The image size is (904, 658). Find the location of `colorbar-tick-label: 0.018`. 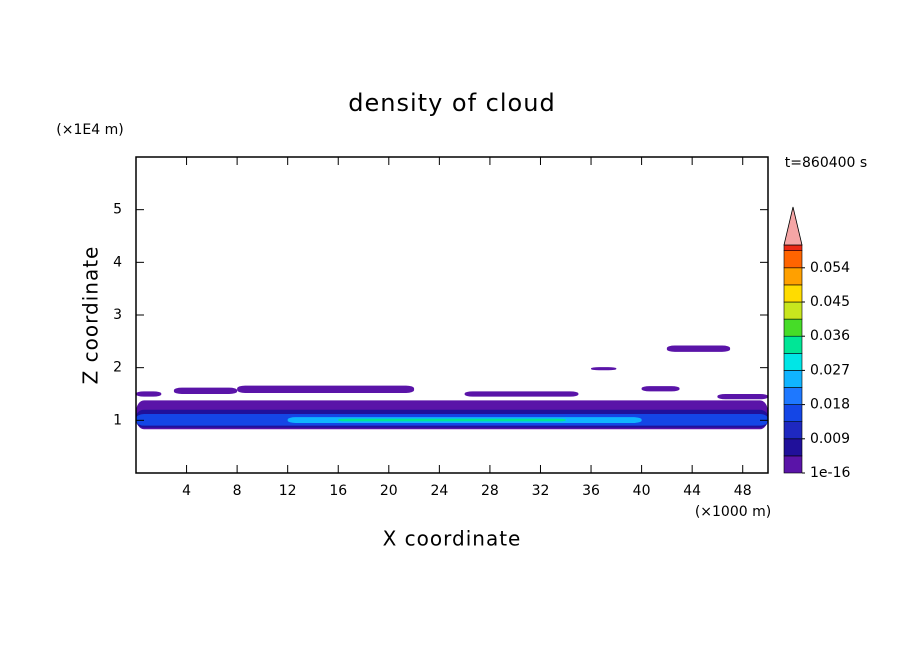

colorbar-tick-label: 0.018 is located at coordinates (830, 405).